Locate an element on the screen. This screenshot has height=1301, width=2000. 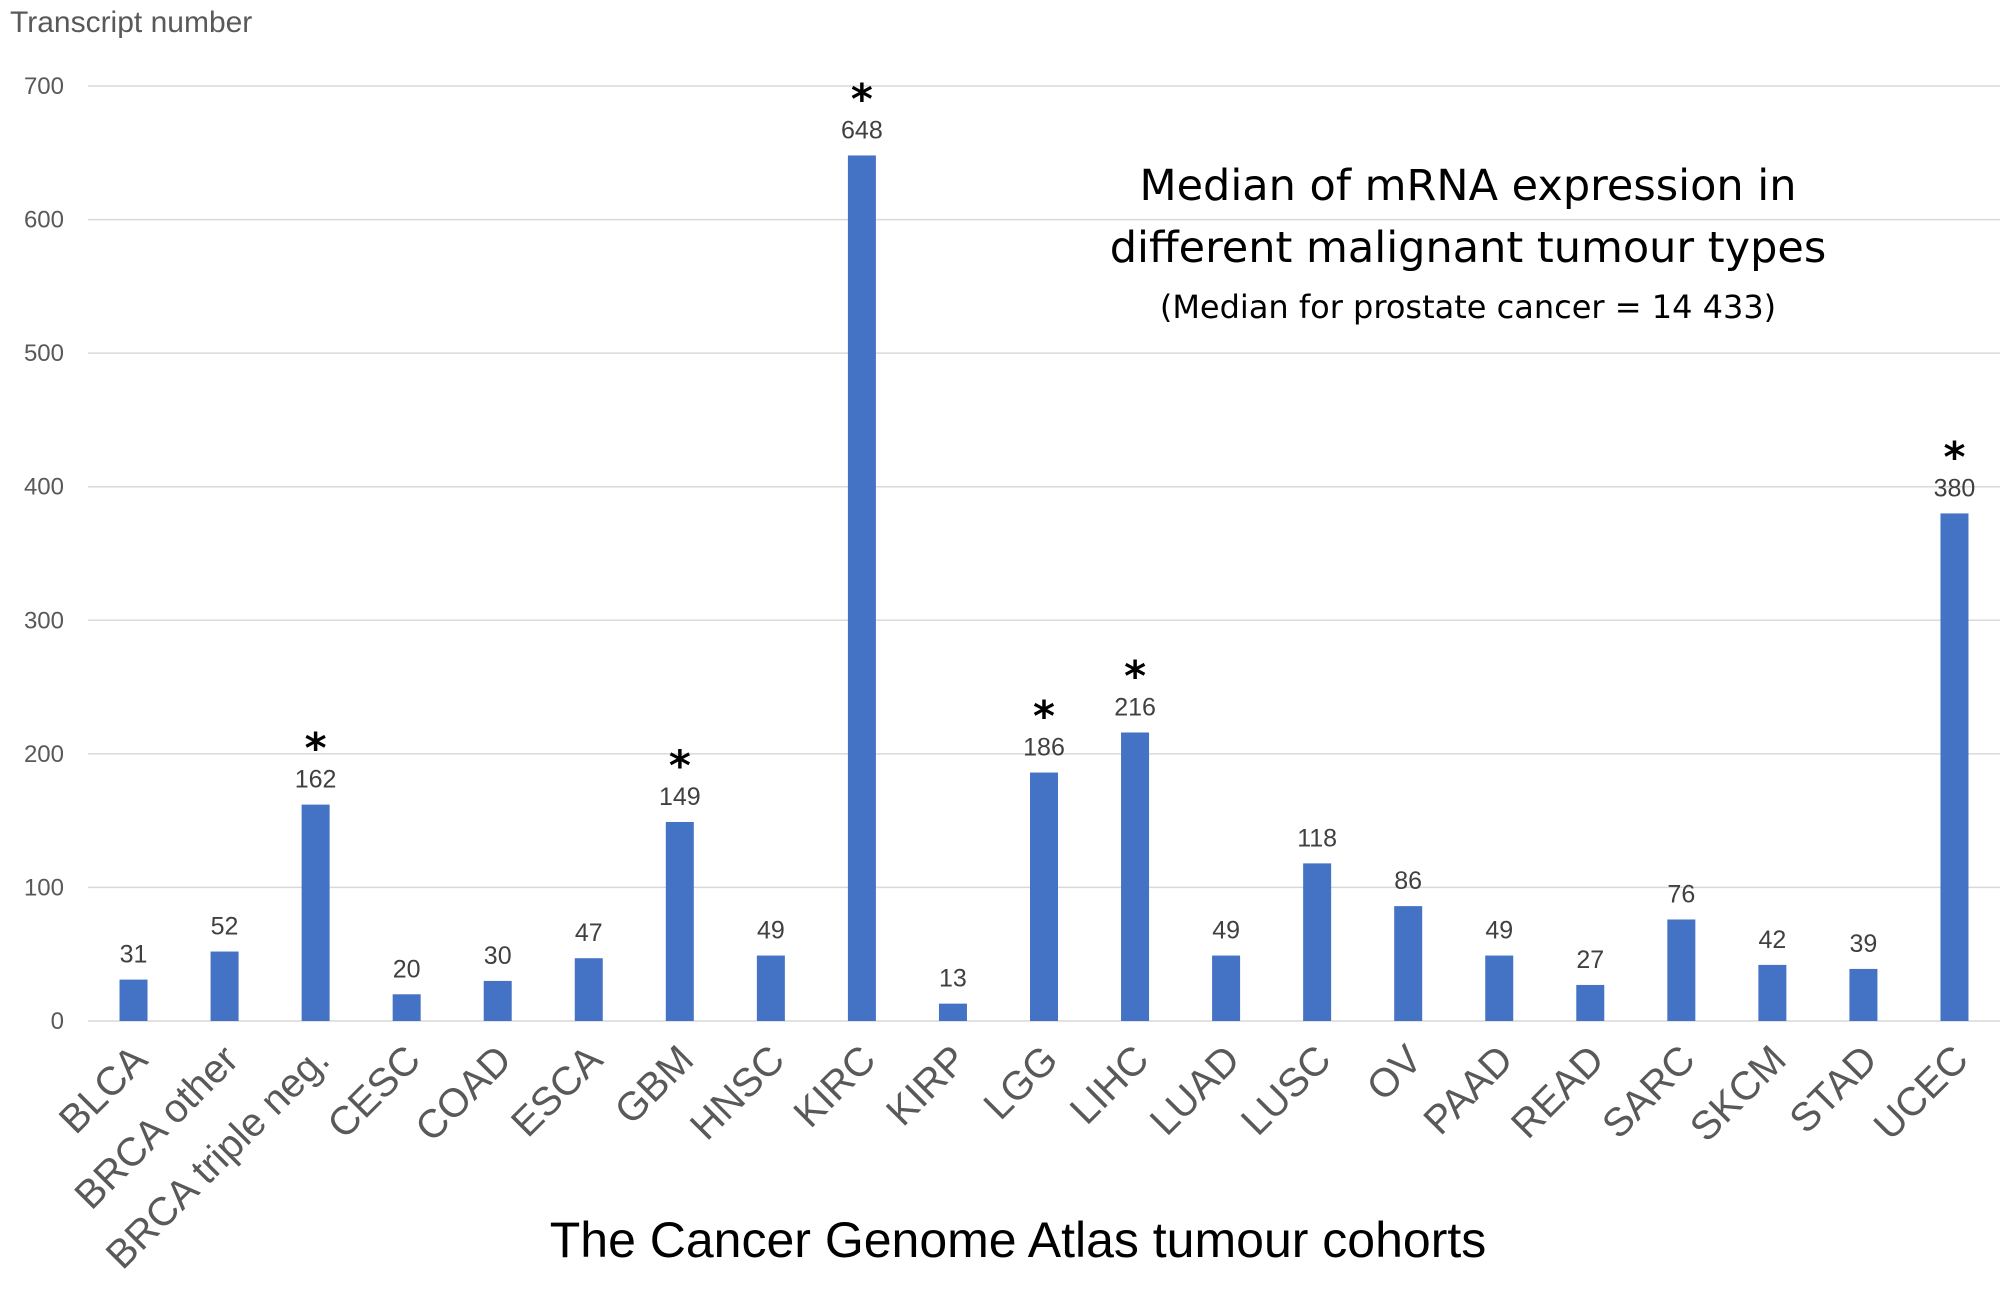
x-category-label: OV is located at coordinates (1395, 1073).